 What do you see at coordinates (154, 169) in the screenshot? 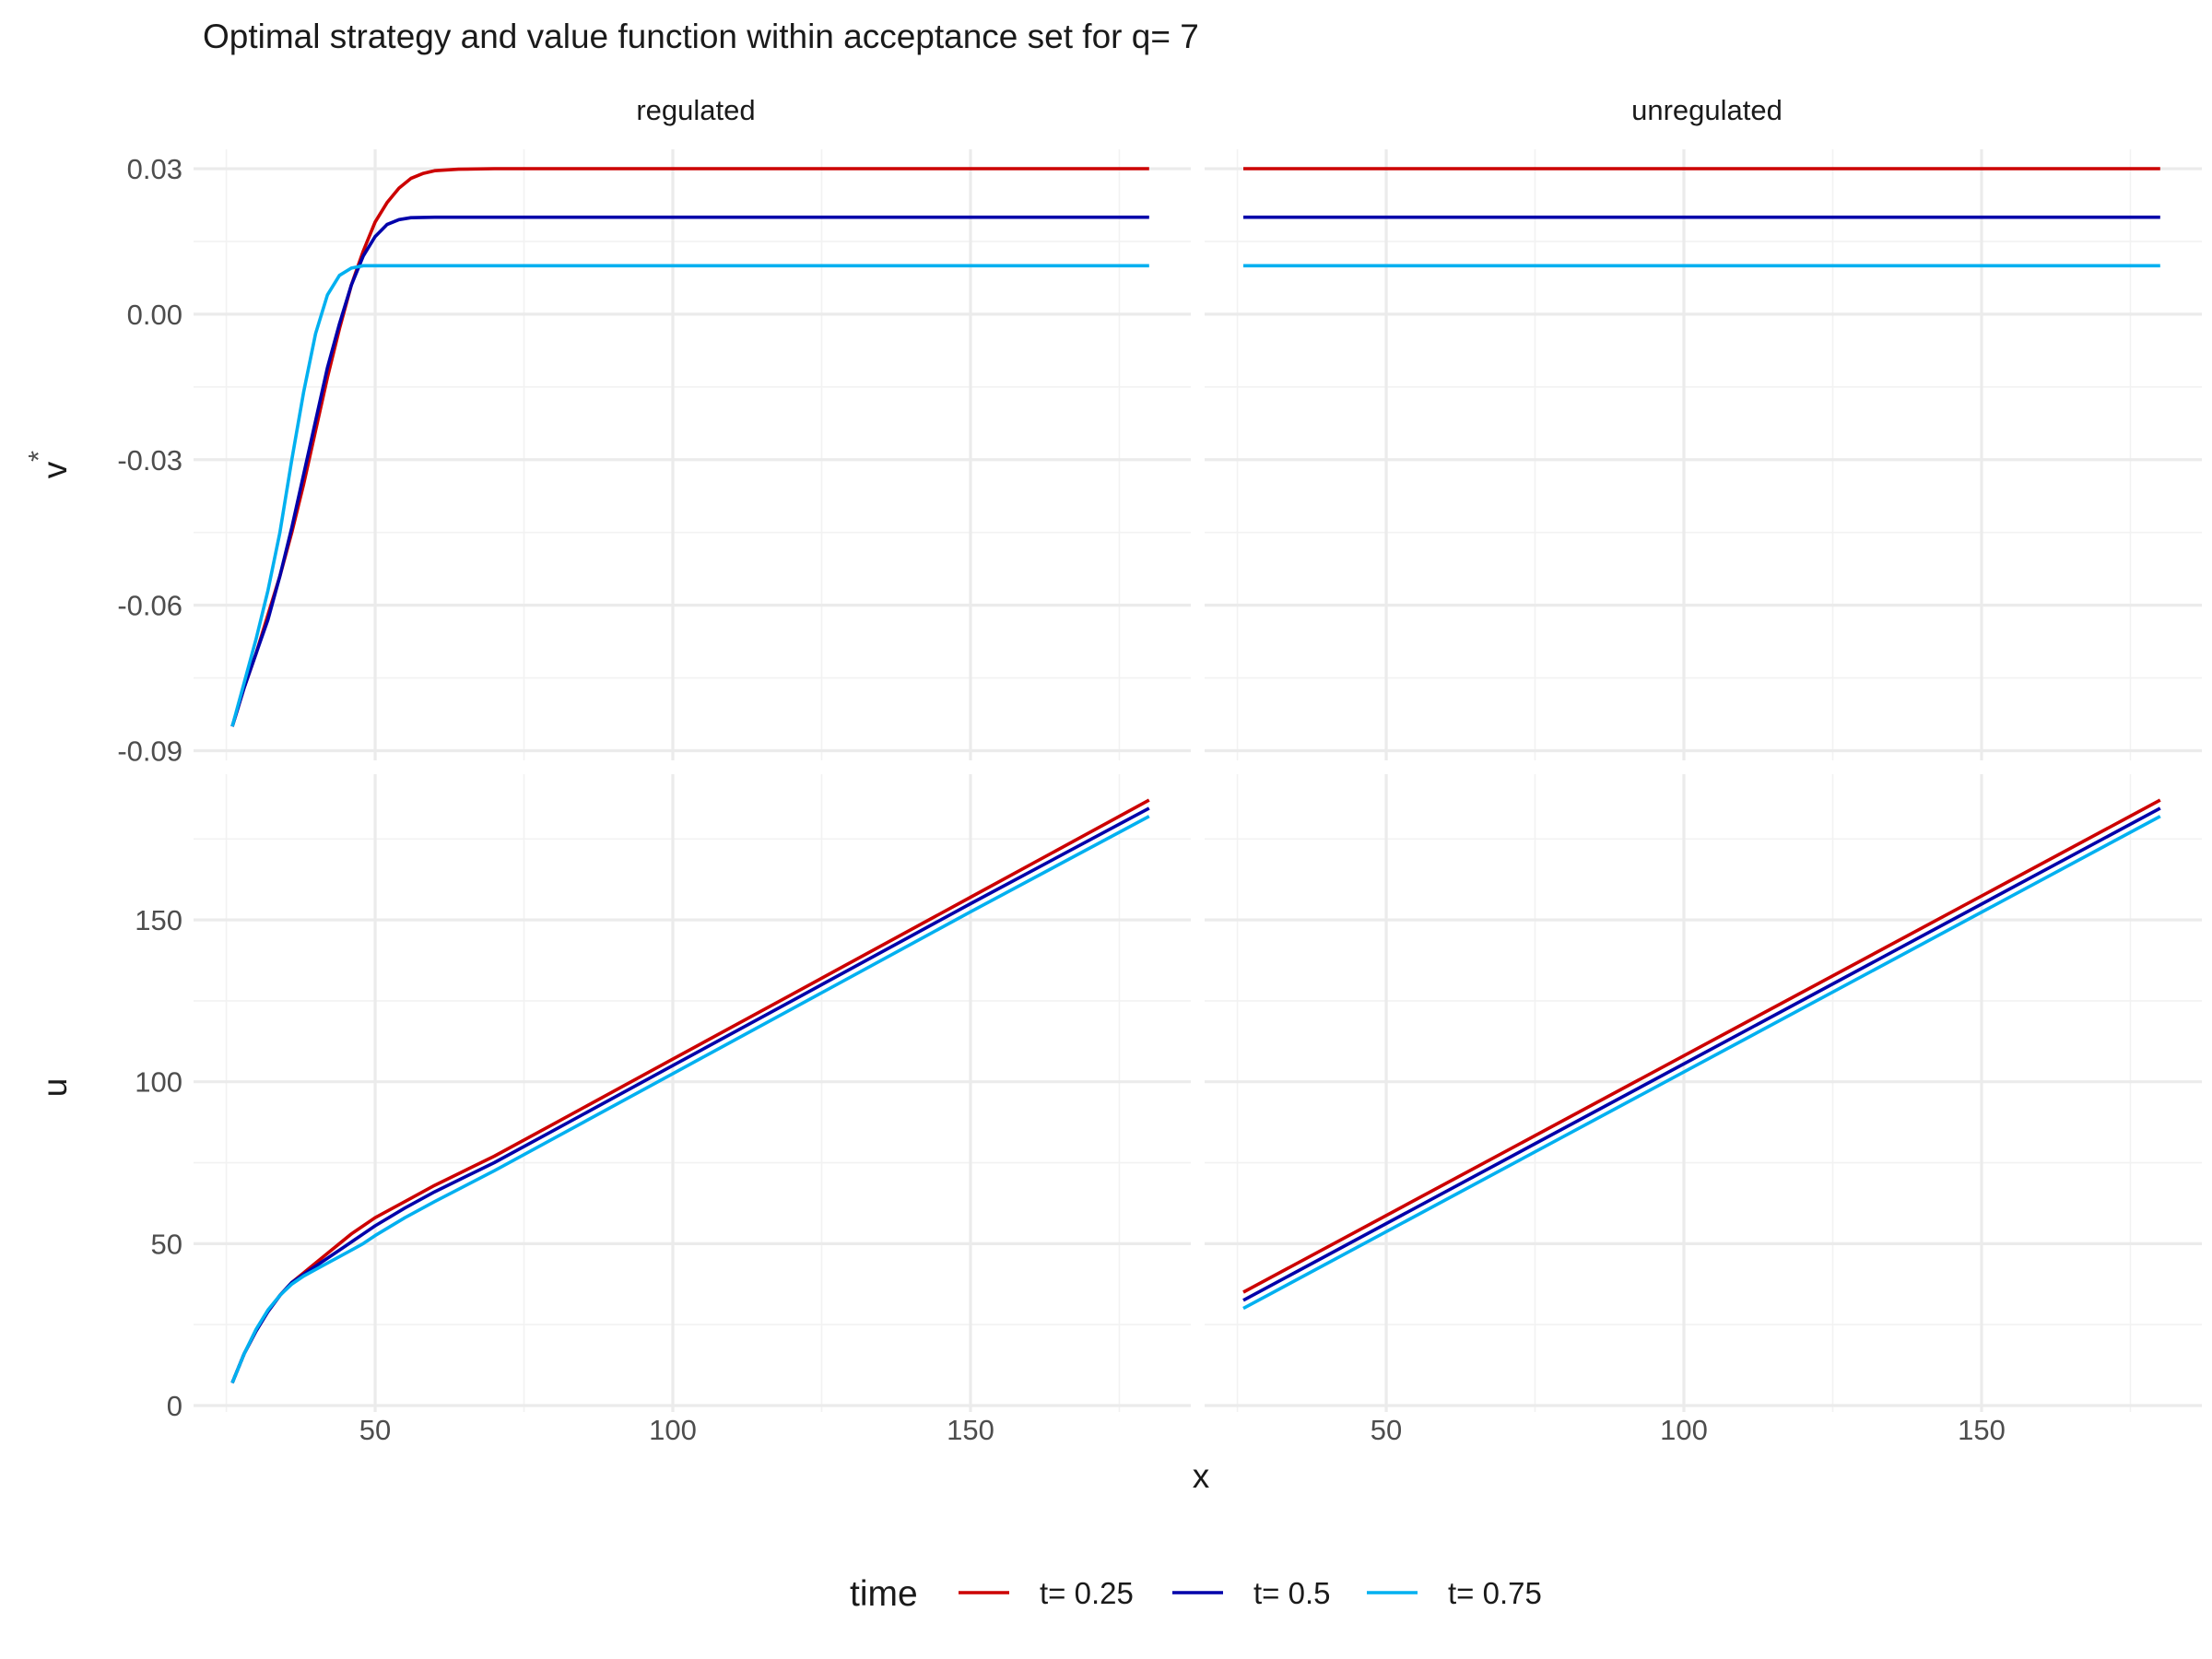
I see `y-tick-label: 0.03` at bounding box center [154, 169].